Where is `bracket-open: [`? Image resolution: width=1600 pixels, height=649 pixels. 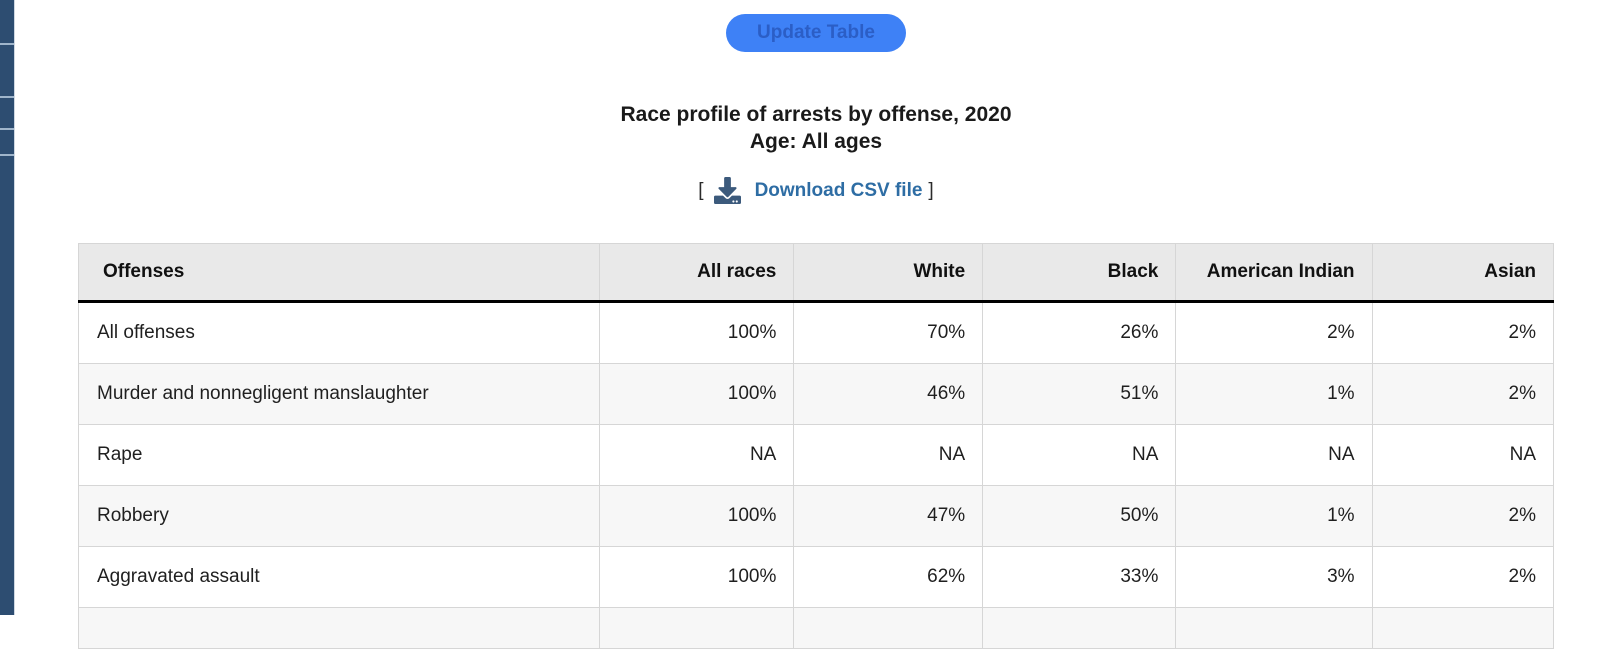
bracket-open: [ is located at coordinates (701, 190).